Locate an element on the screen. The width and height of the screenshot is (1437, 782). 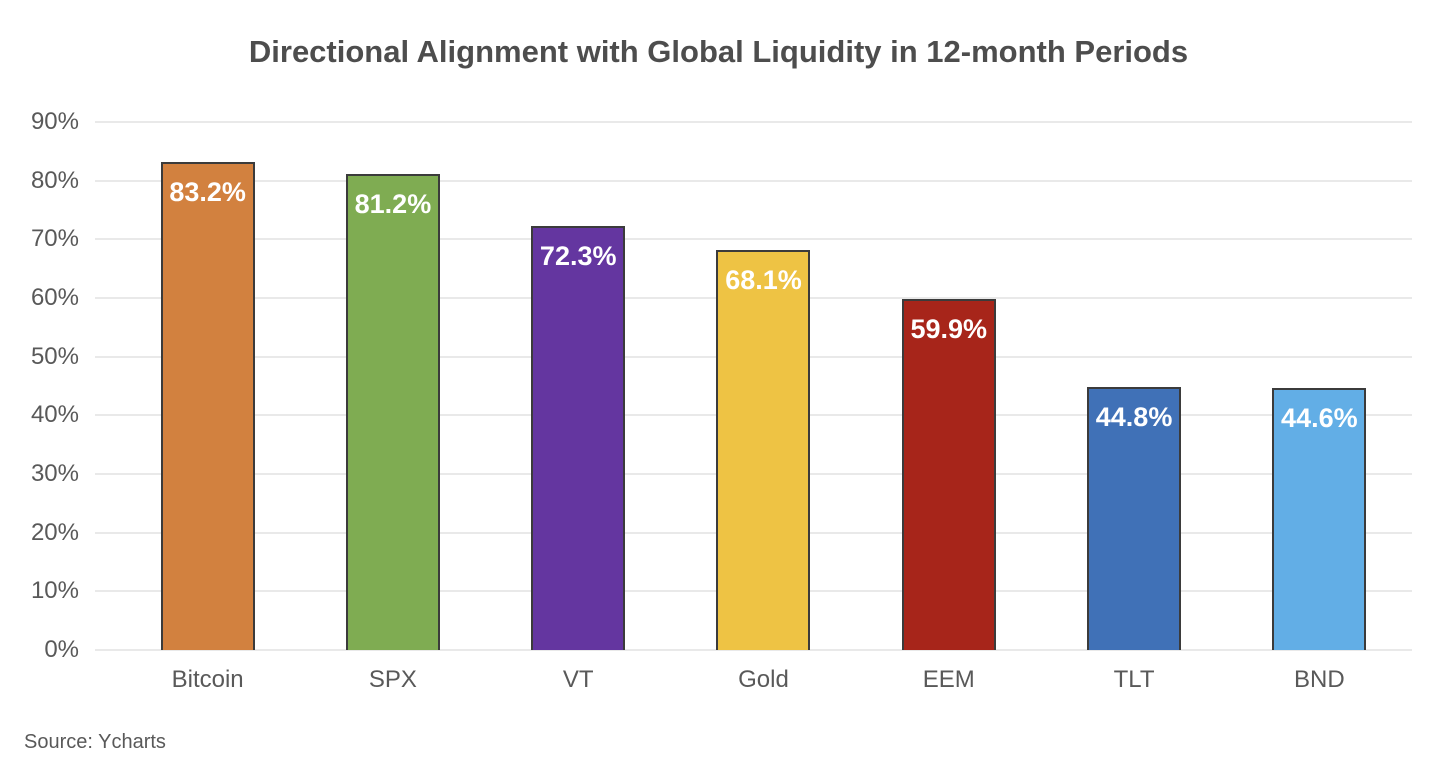
bar-eem: 59.9% is located at coordinates (948, 474).